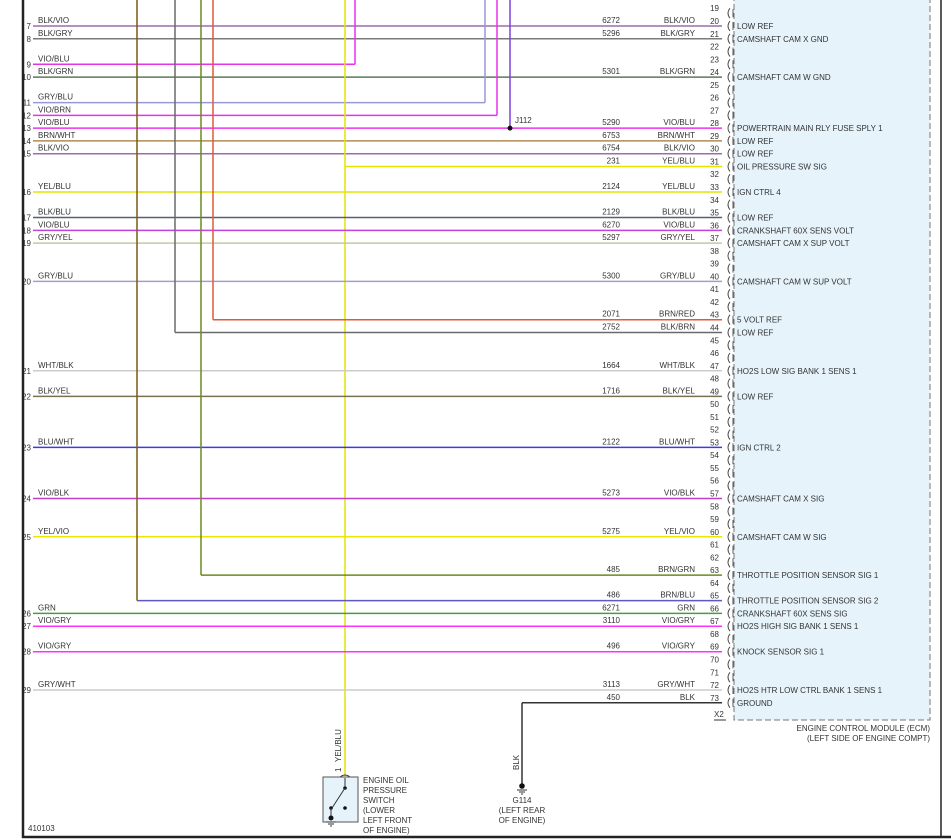 Image resolution: width=951 pixels, height=840 pixels. What do you see at coordinates (611, 224) in the screenshot?
I see `circuit-number: 6270` at bounding box center [611, 224].